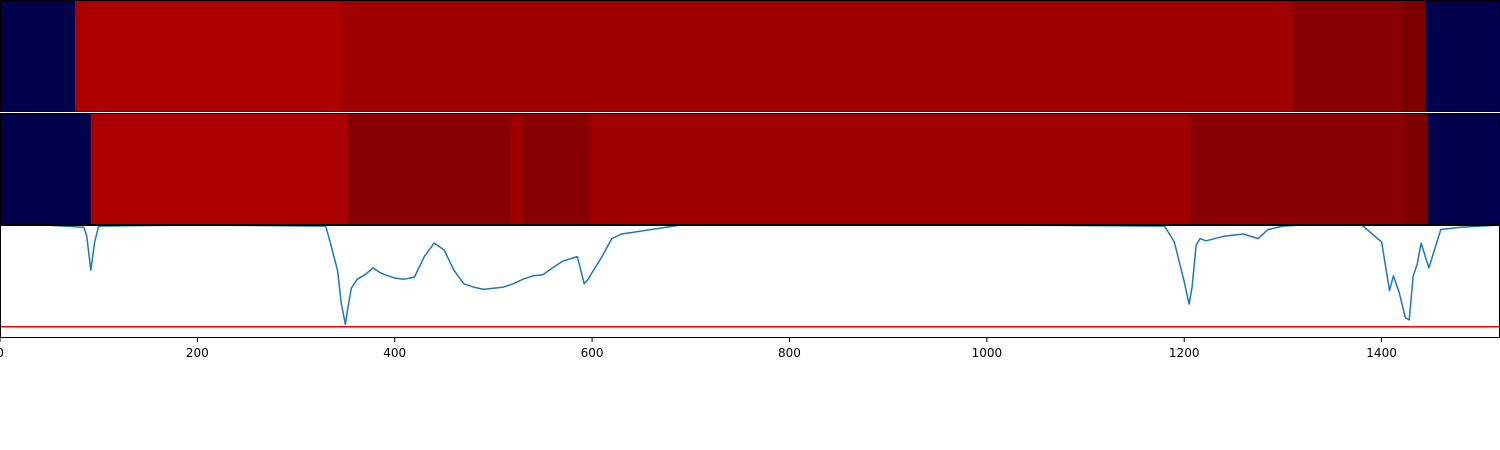  What do you see at coordinates (197, 353) in the screenshot?
I see `x-tick-label: 200` at bounding box center [197, 353].